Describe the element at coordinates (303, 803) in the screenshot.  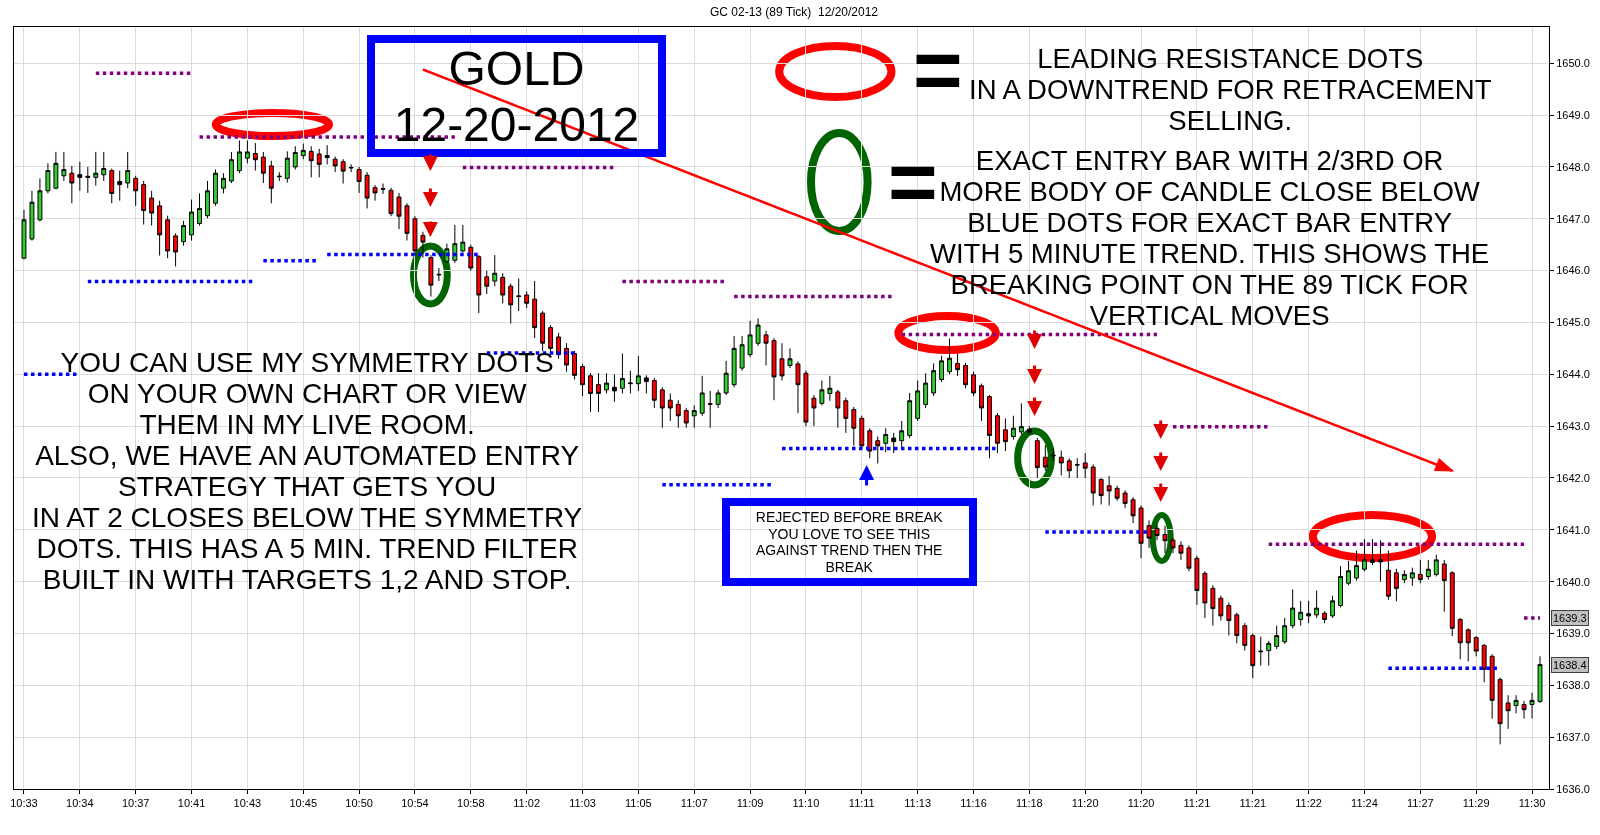
I see `x-tick-label: 10:45` at that location.